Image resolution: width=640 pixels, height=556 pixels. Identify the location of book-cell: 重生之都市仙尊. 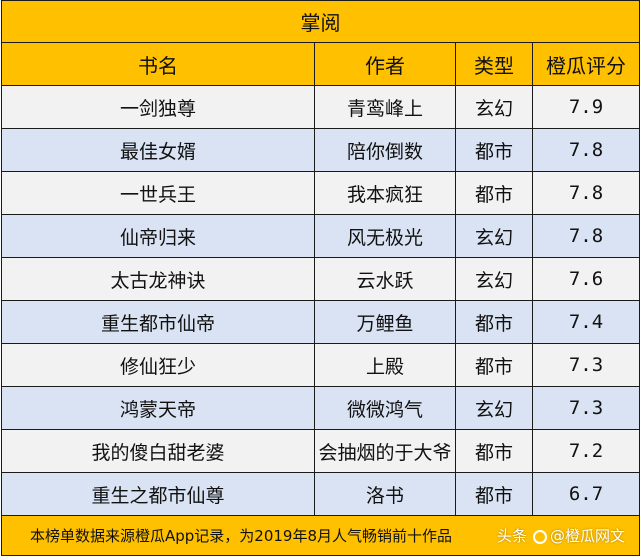
(158, 494).